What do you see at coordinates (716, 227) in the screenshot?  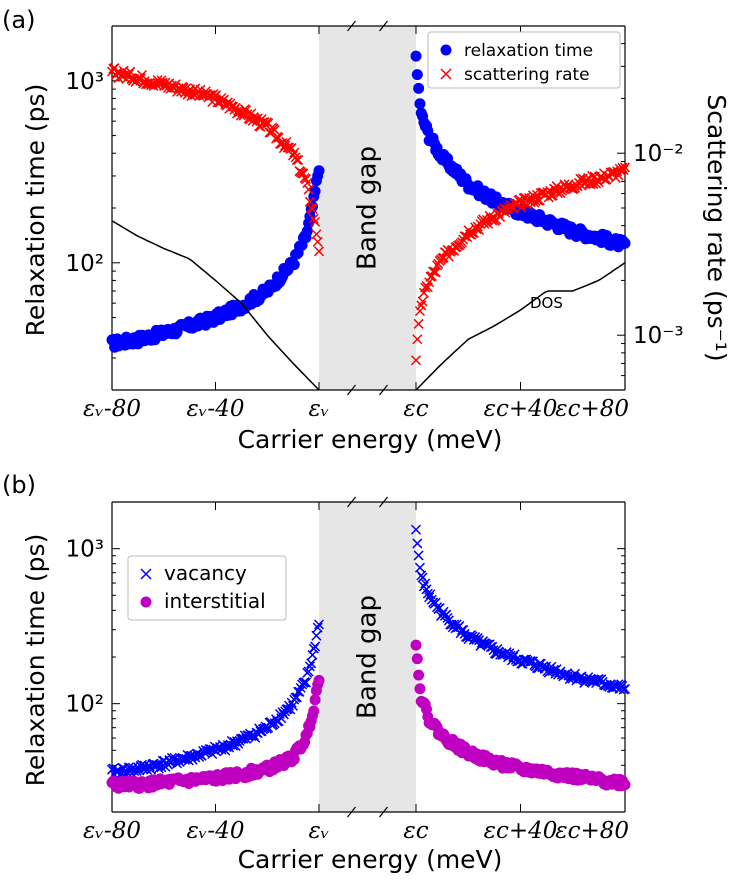 I see `y2label-a: Scattering rate (ps⁻¹)` at bounding box center [716, 227].